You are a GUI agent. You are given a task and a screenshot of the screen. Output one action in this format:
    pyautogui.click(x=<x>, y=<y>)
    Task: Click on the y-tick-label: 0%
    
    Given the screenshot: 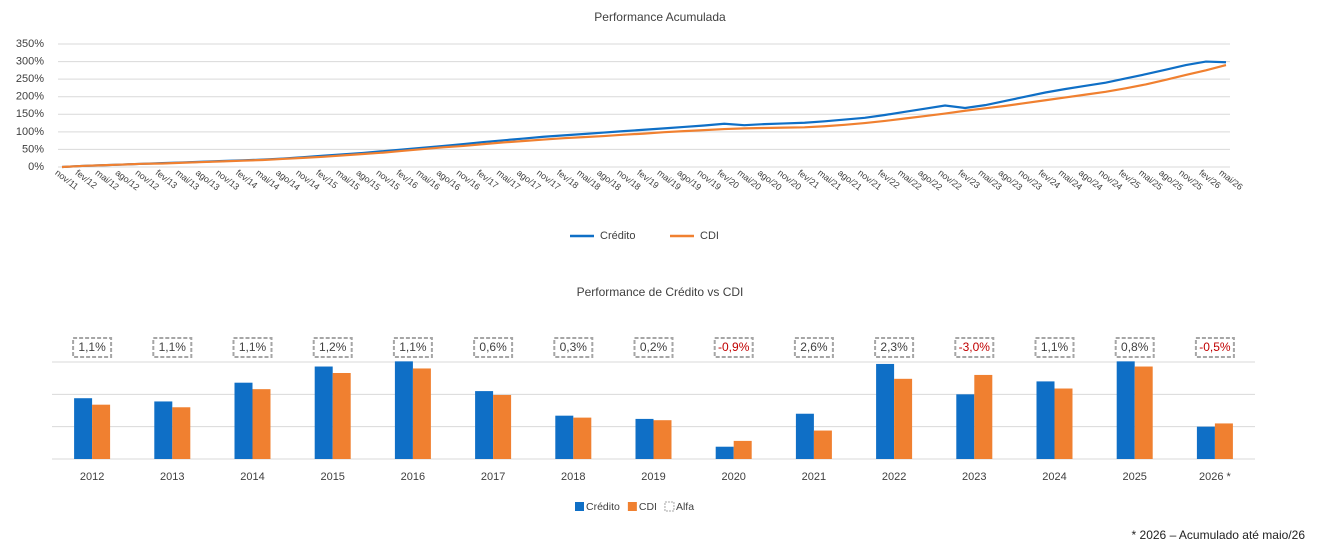 What is the action you would take?
    pyautogui.click(x=36, y=167)
    